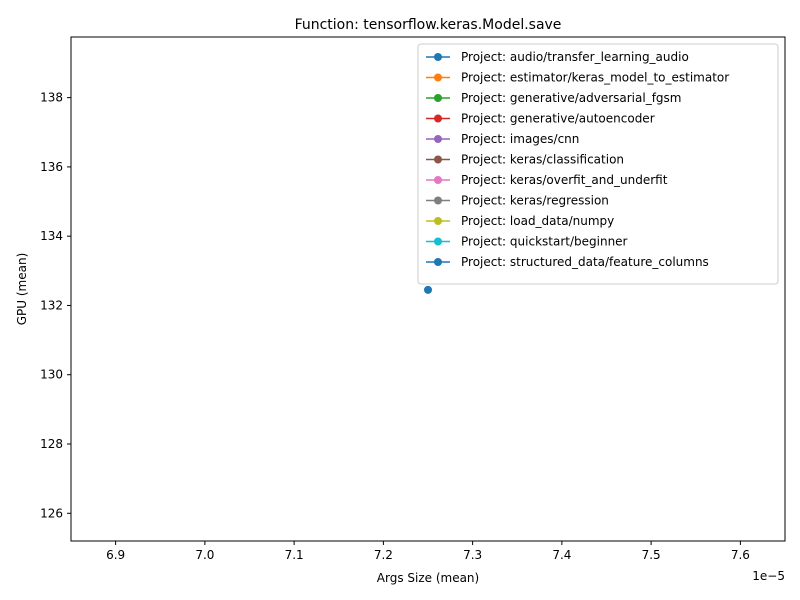  I want to click on chart-title: Function: tensorflow.keras.Model.save, so click(428, 25).